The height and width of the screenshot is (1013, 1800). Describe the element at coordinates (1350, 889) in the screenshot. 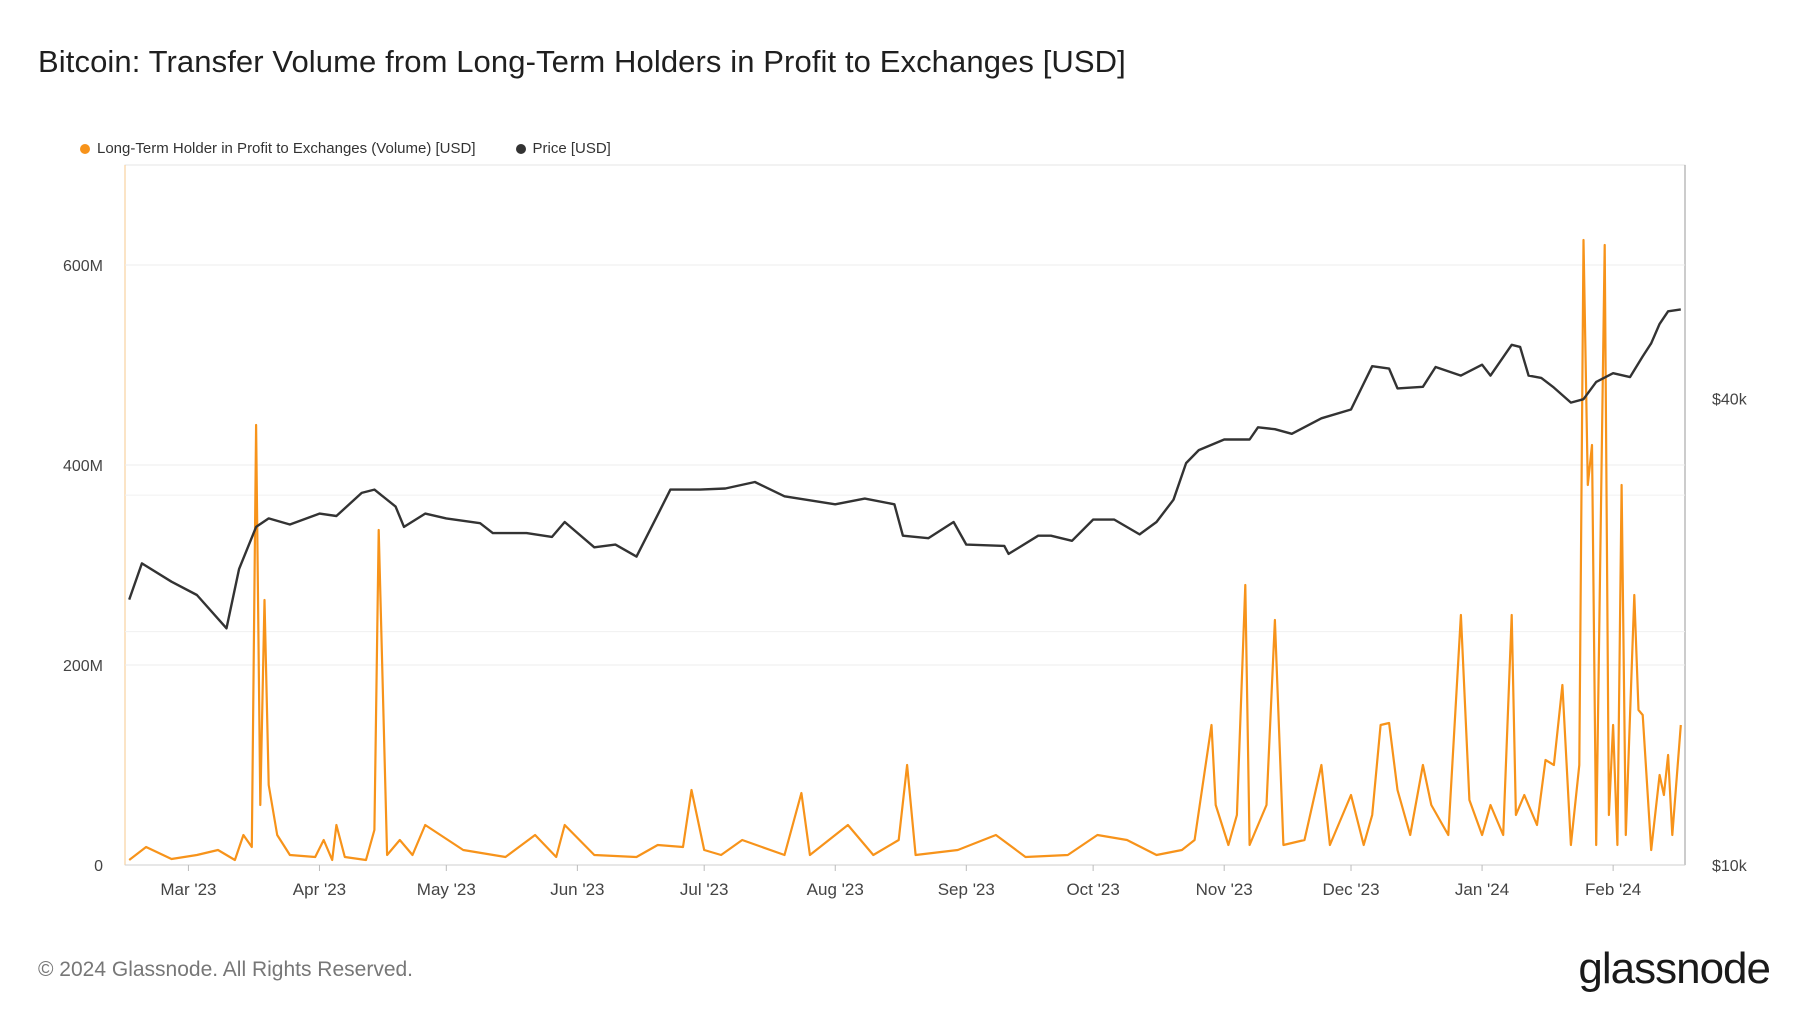

I see `x-tick-label: Dec '23` at that location.